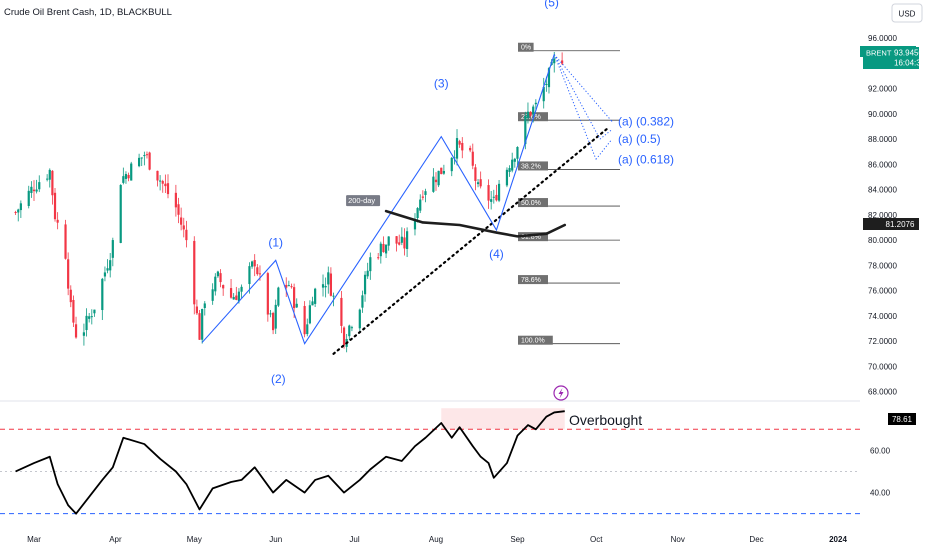 The image size is (932, 550). Describe the element at coordinates (569, 193) in the screenshot. I see `fibonacci-retracement: 0% 23.6% 38.2% 50.0% 61.8% 78.6% 100.0%` at that location.